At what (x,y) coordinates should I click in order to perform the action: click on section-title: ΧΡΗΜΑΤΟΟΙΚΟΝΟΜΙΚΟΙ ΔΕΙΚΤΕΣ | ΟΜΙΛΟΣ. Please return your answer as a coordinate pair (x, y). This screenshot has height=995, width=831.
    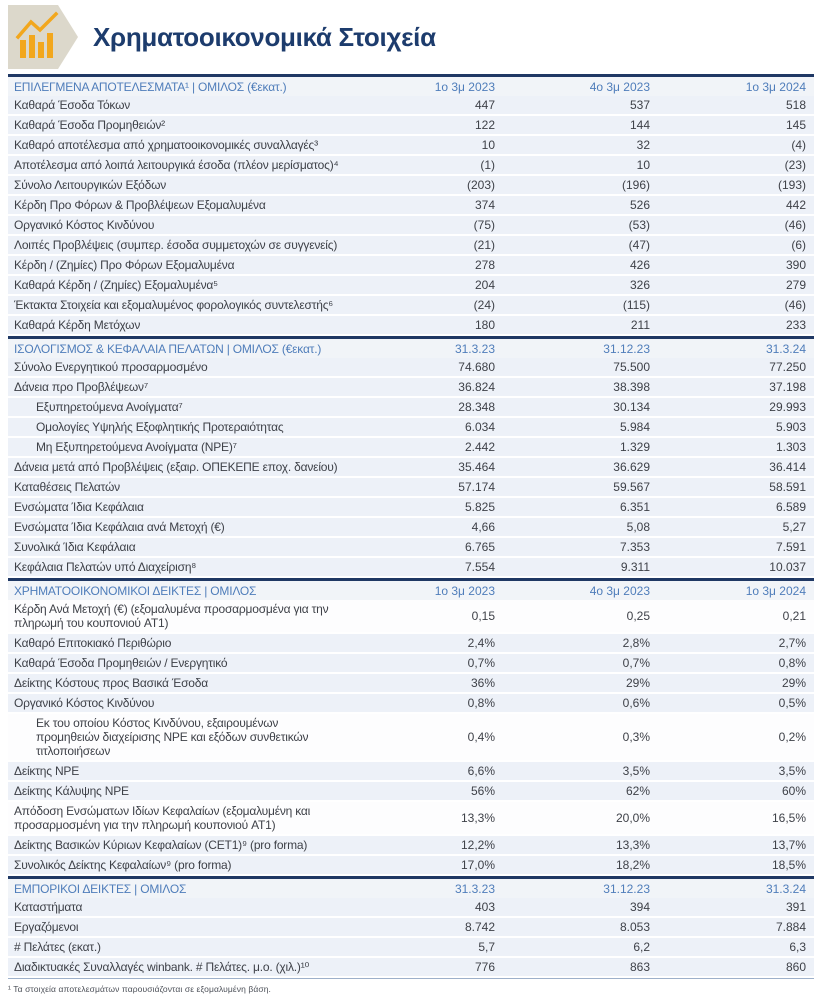
    Looking at the image, I should click on (135, 590).